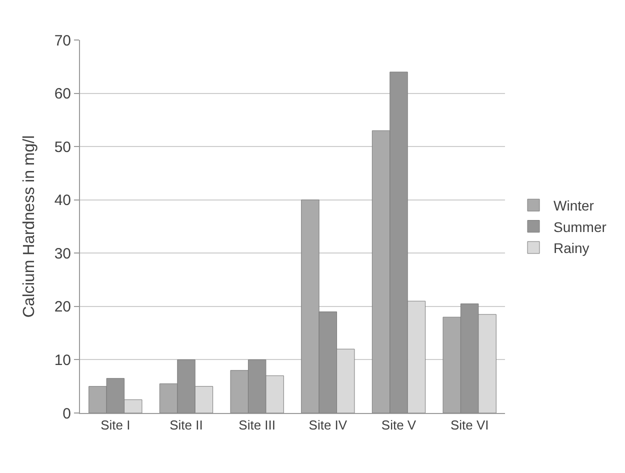  I want to click on y-tick-label: 0, so click(66, 413).